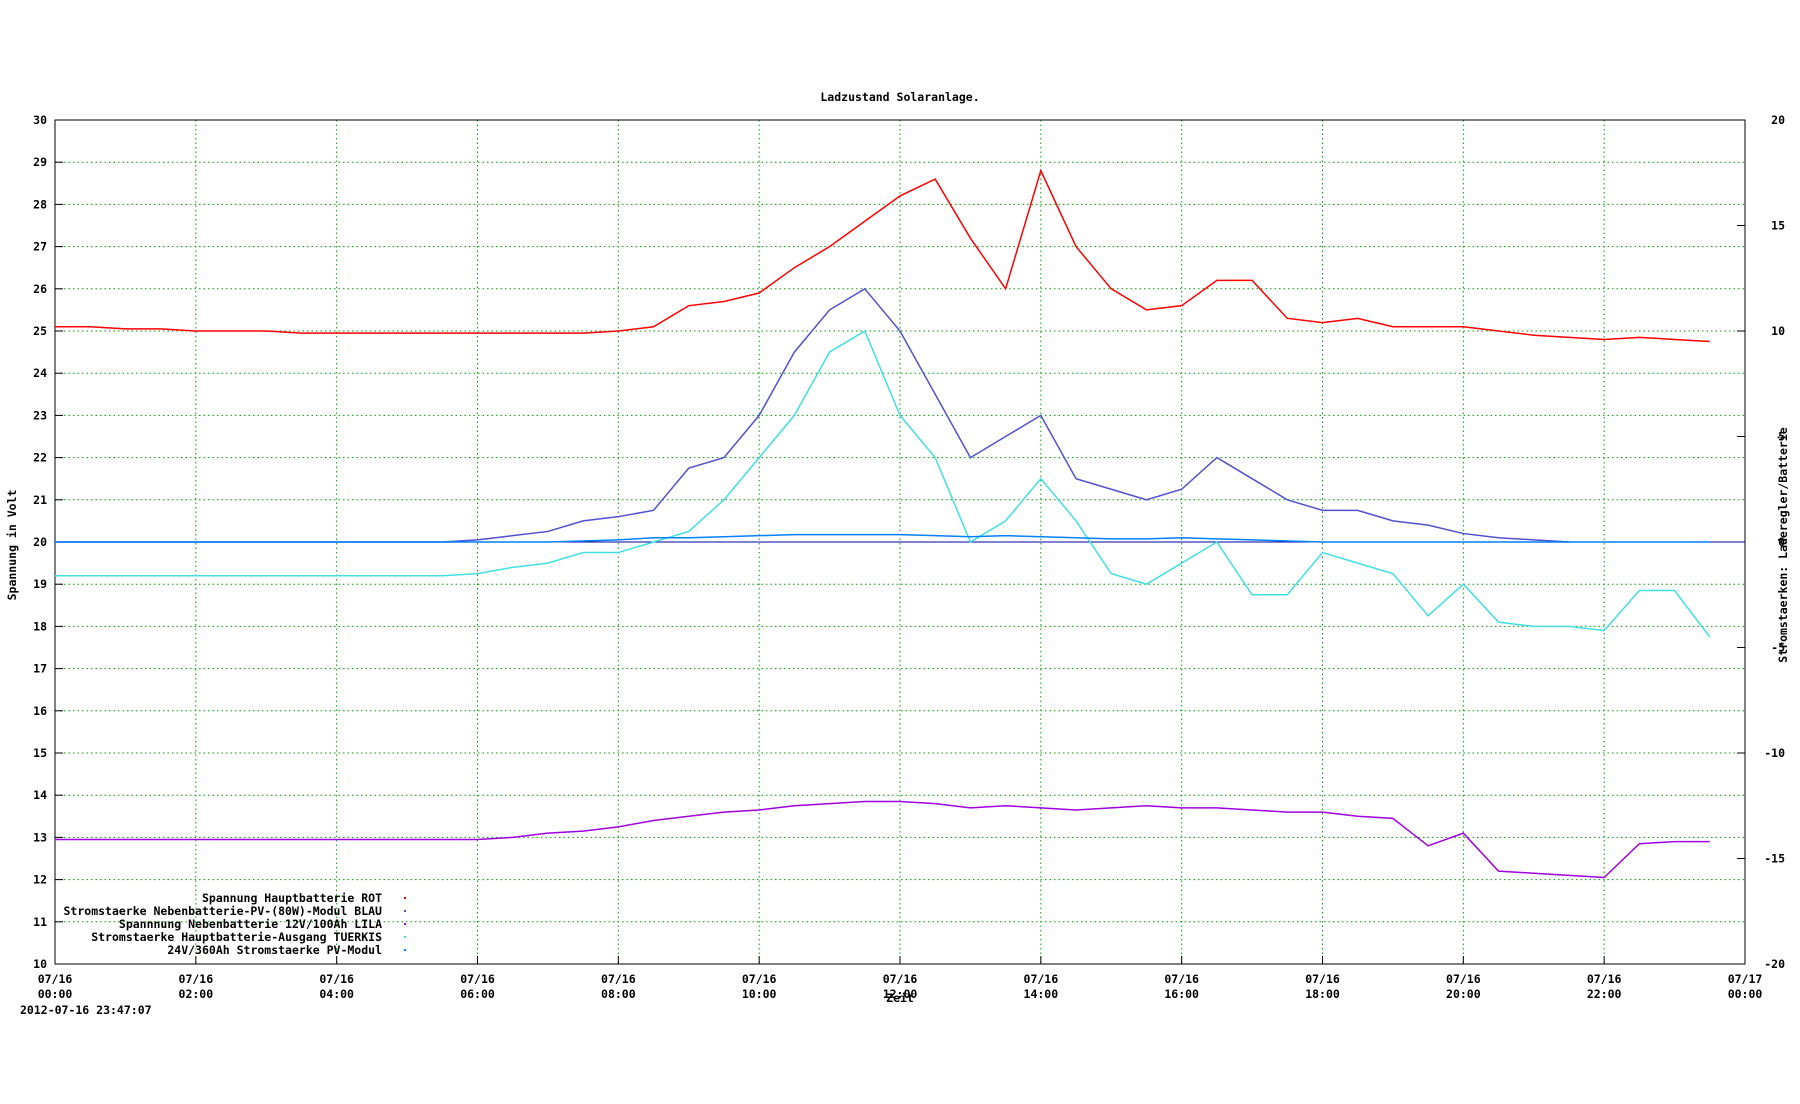  Describe the element at coordinates (40, 373) in the screenshot. I see `y-tick-label: 24` at that location.